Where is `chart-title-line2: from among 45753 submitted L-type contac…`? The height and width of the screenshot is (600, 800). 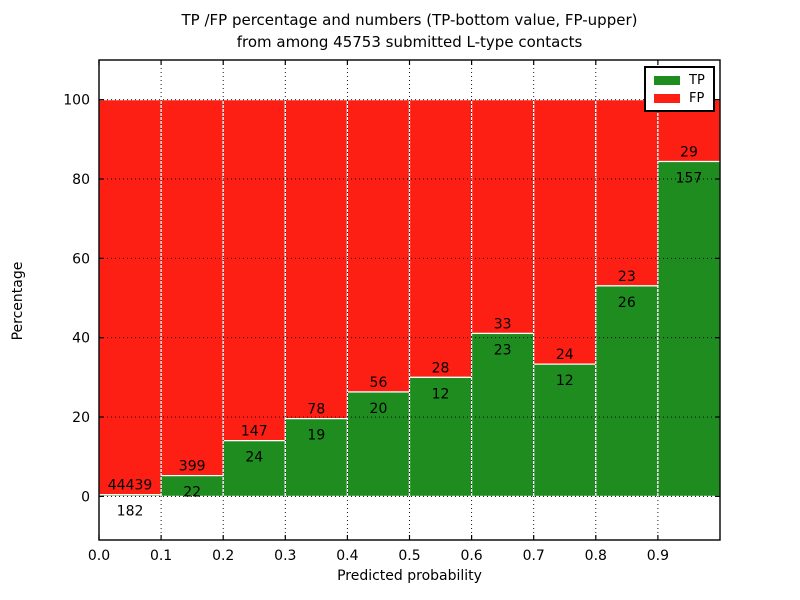
chart-title-line2: from among 45753 submitted L-type contac… is located at coordinates (409, 42).